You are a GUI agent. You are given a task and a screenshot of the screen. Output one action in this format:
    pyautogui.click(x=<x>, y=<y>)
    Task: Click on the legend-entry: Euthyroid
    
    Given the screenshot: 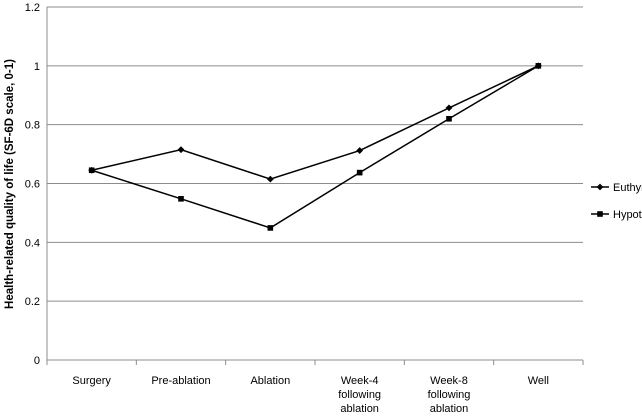 What is the action you would take?
    pyautogui.click(x=616, y=188)
    